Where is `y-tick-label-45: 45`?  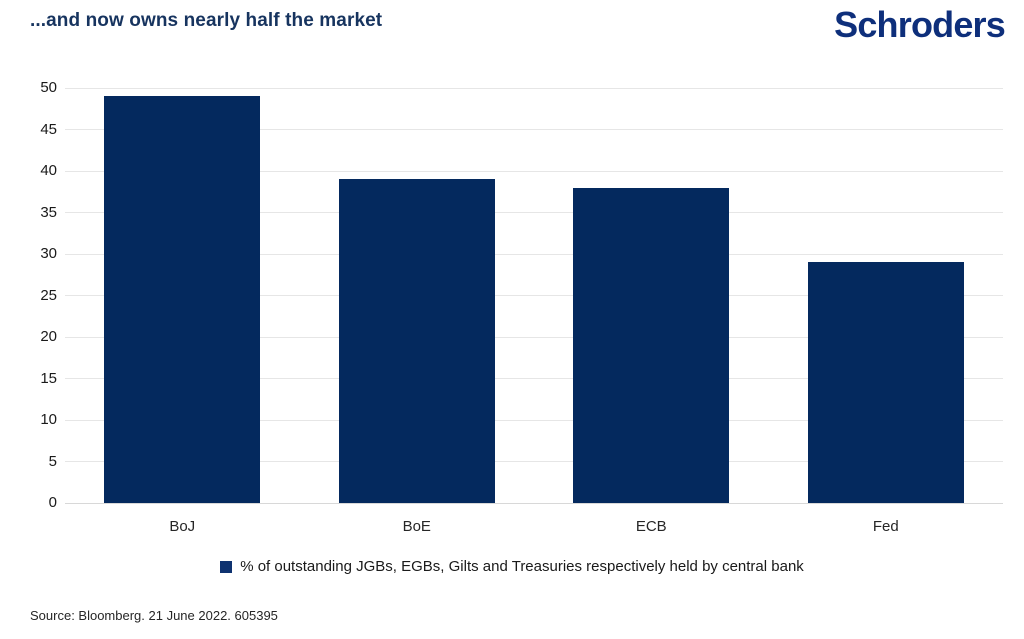
y-tick-label-45: 45 is located at coordinates (48, 129).